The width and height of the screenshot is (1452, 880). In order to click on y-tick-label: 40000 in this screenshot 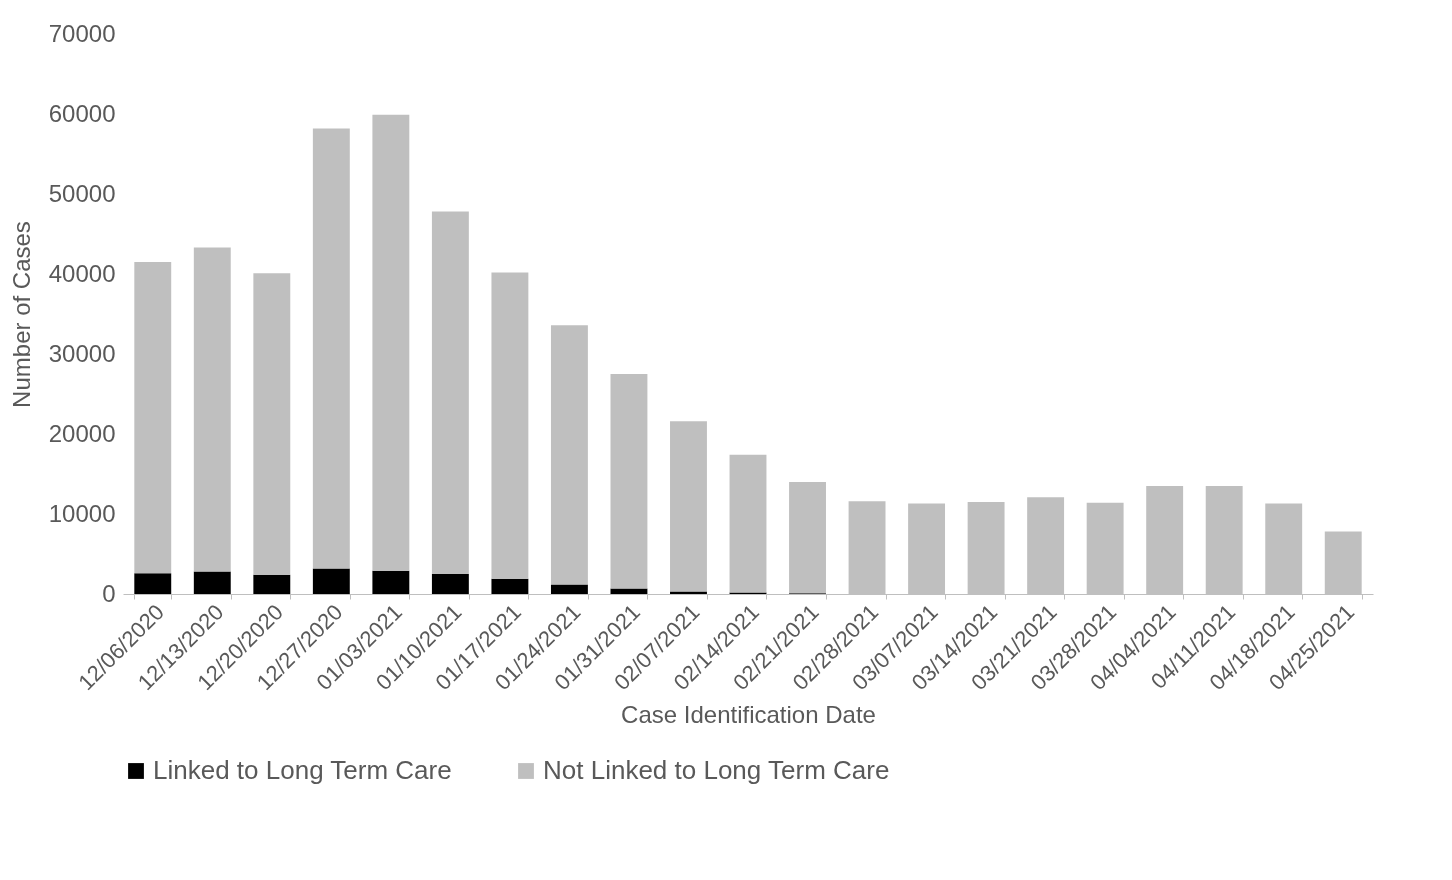, I will do `click(82, 273)`.